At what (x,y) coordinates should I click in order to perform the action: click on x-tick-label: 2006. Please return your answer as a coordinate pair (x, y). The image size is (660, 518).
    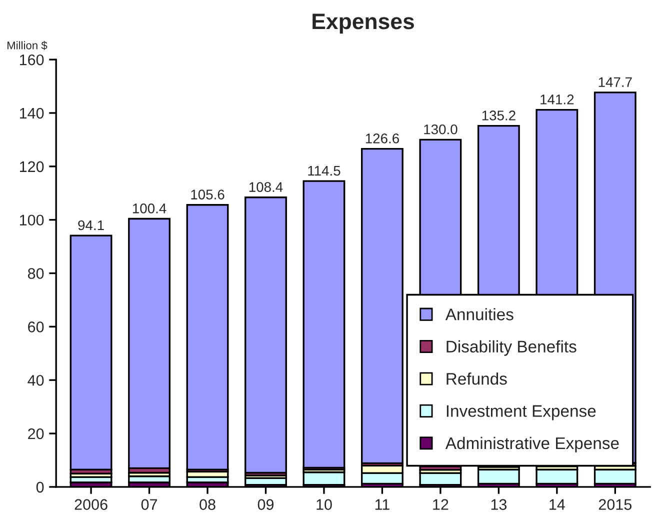
    Looking at the image, I should click on (91, 504).